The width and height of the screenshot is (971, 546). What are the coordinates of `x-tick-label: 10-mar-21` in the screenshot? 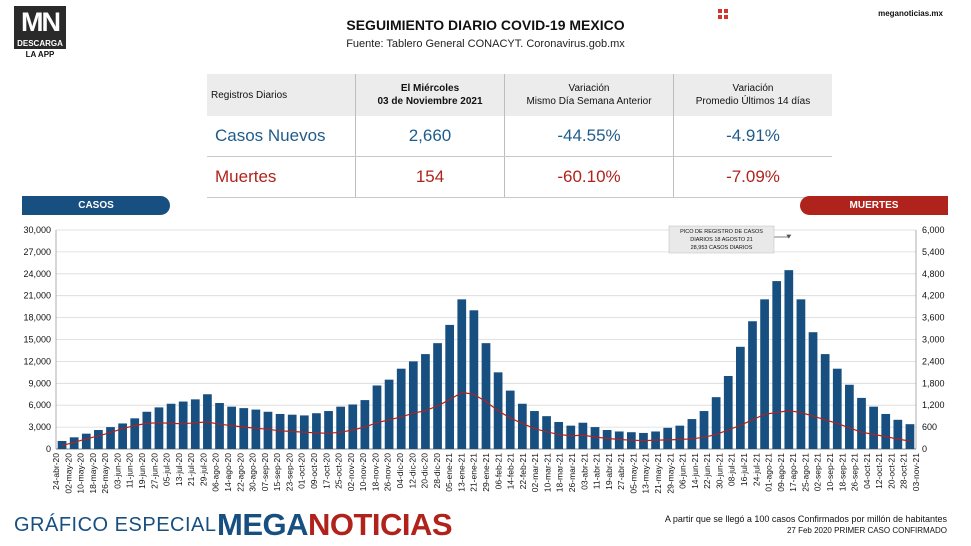 It's located at (547, 472).